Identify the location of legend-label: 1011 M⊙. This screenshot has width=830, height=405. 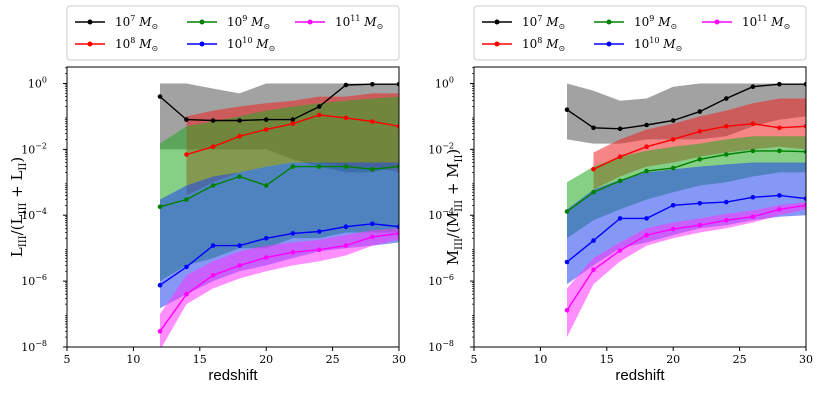
(766, 22).